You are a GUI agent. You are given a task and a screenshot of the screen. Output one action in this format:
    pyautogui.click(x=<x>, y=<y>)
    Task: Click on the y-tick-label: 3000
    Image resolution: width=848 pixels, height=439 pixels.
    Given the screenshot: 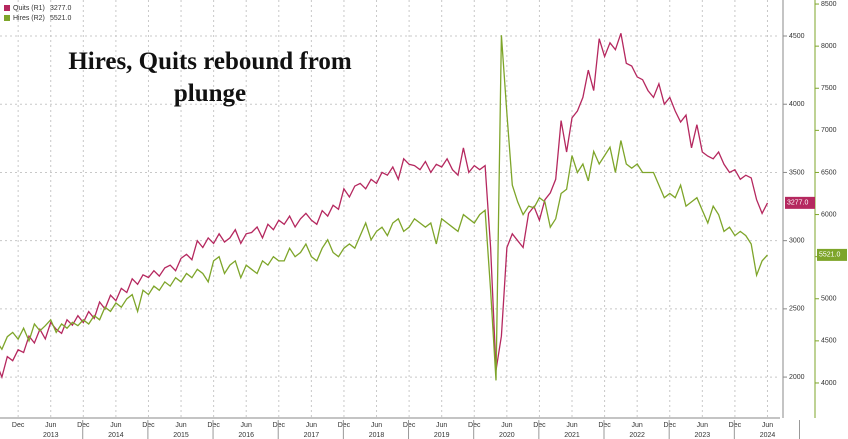 What is the action you would take?
    pyautogui.click(x=797, y=240)
    